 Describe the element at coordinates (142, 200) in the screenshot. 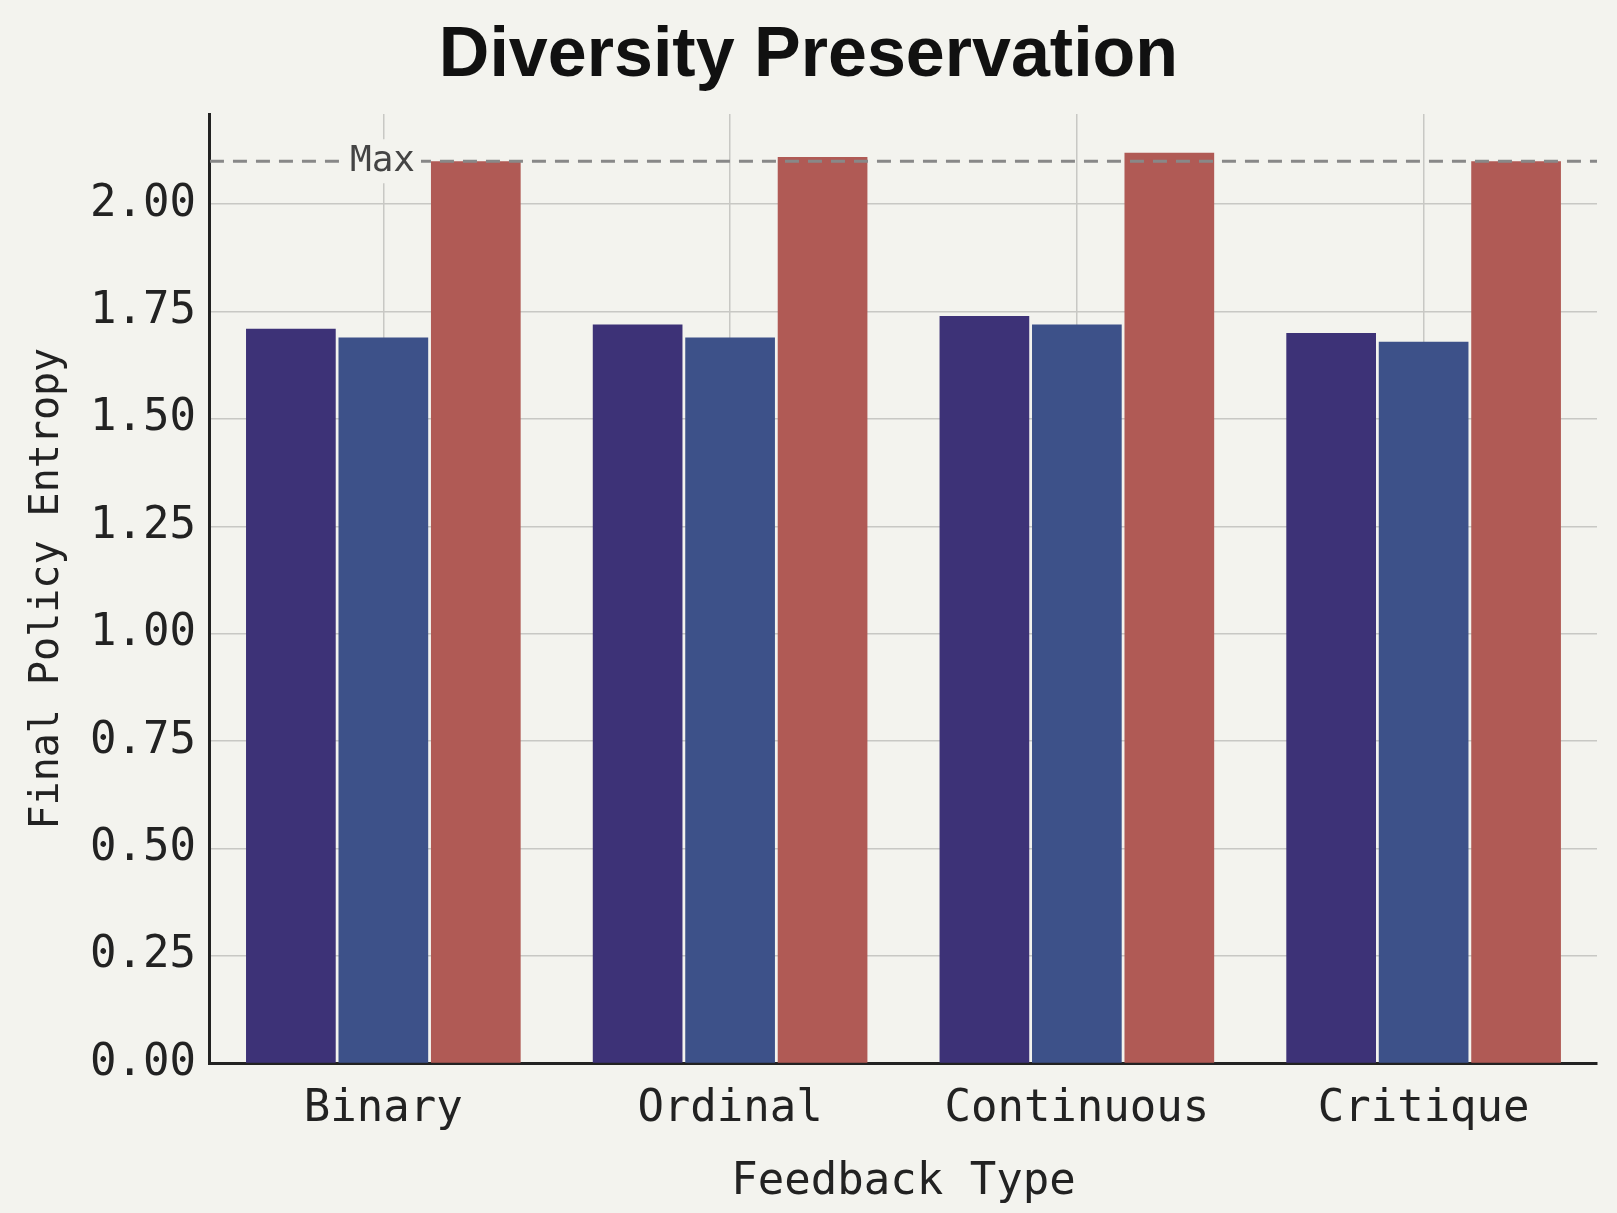

I see `y-tick-label: 2.00` at that location.